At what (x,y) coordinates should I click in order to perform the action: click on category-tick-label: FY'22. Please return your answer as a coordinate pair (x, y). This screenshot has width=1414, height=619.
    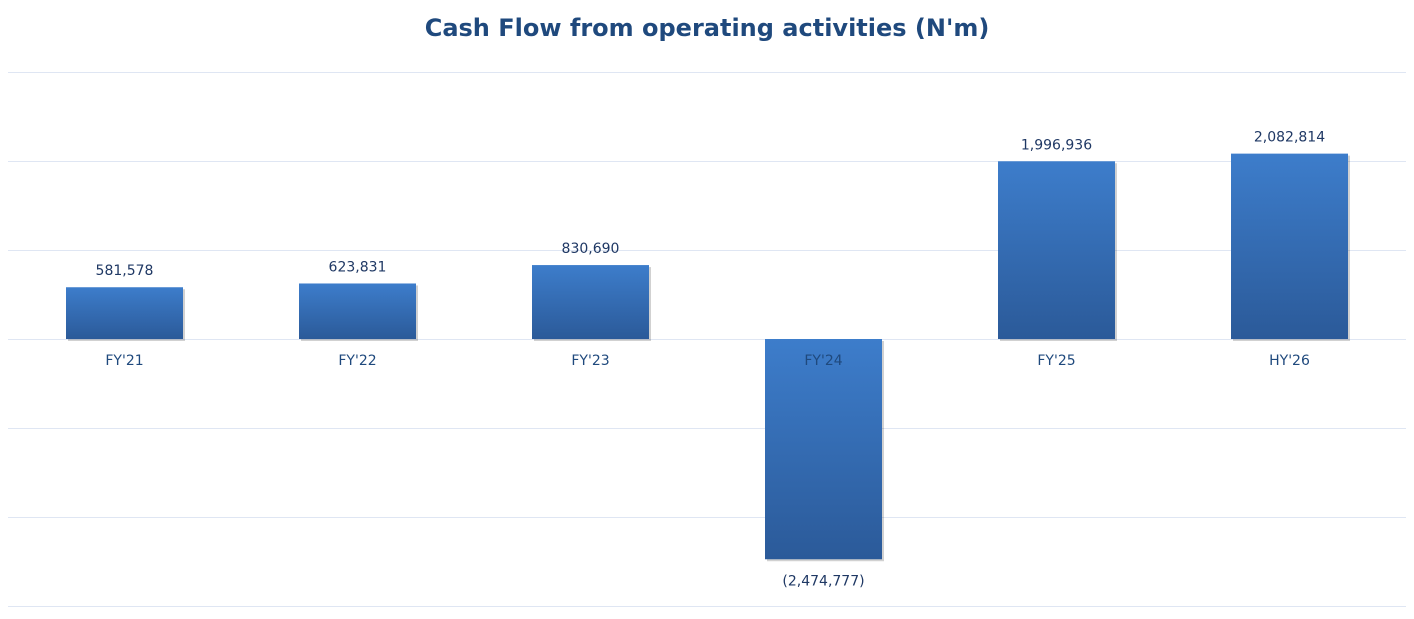
    Looking at the image, I should click on (357, 361).